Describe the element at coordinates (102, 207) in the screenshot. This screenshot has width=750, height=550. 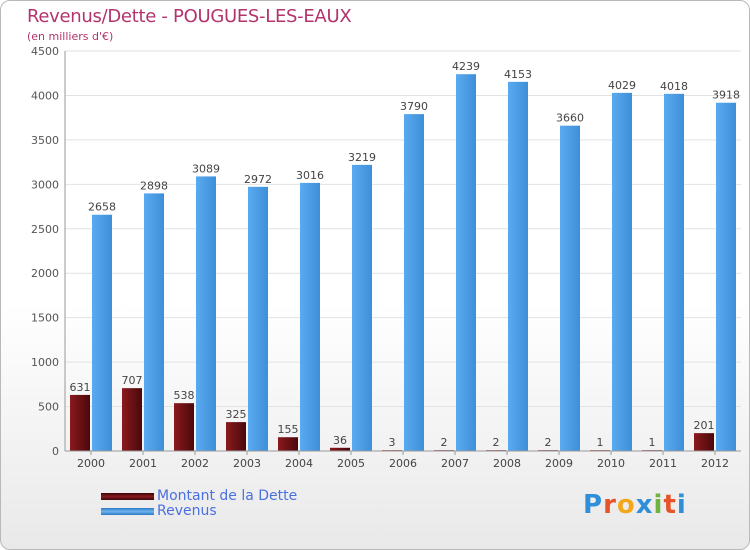
I see `data-label-revenus: 2658` at that location.